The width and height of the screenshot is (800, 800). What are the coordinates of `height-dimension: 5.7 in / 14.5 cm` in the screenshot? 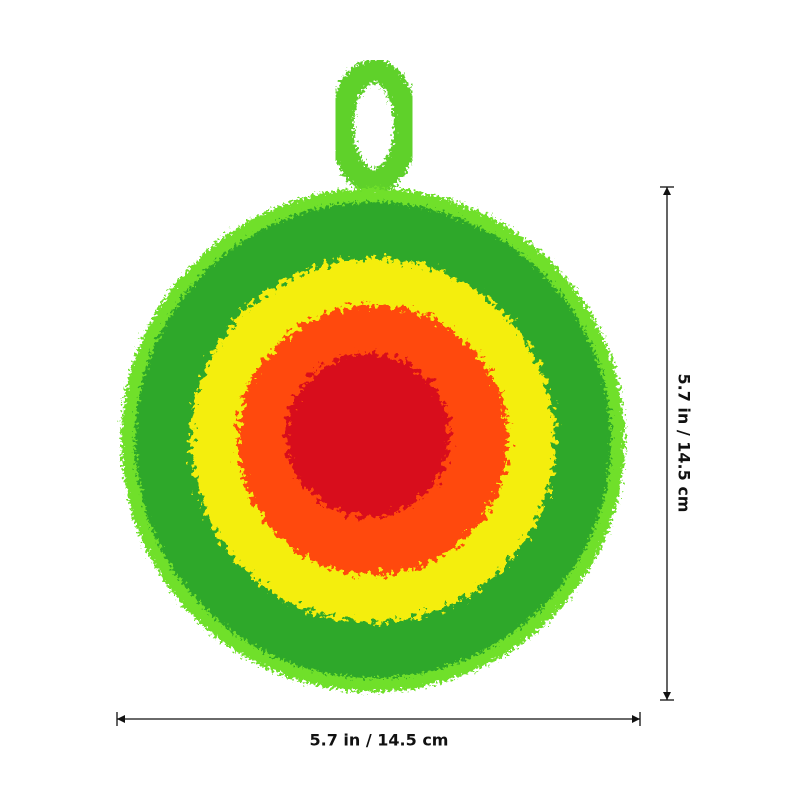 It's located at (677, 443).